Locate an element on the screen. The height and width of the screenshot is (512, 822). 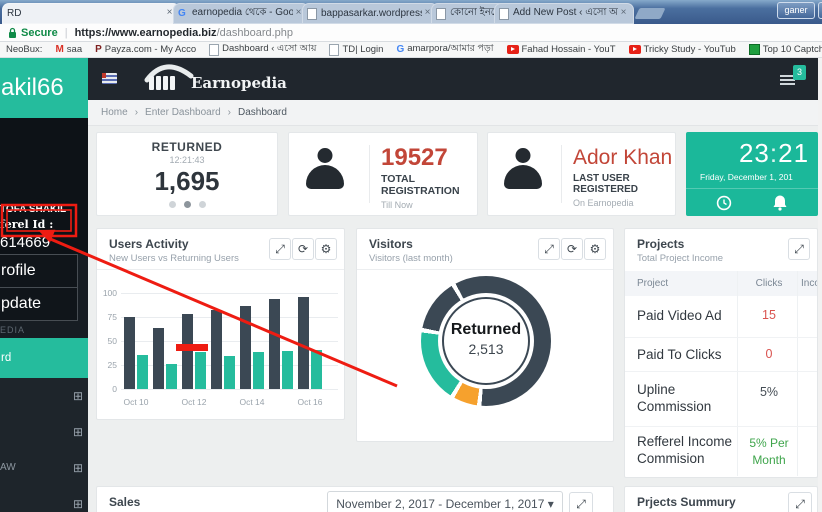
users-activity-bar-chart: 0 25 50 75 100 Oct 10 Oct 12 Oct 14 Oct 16 is located at coordinates (220, 324).